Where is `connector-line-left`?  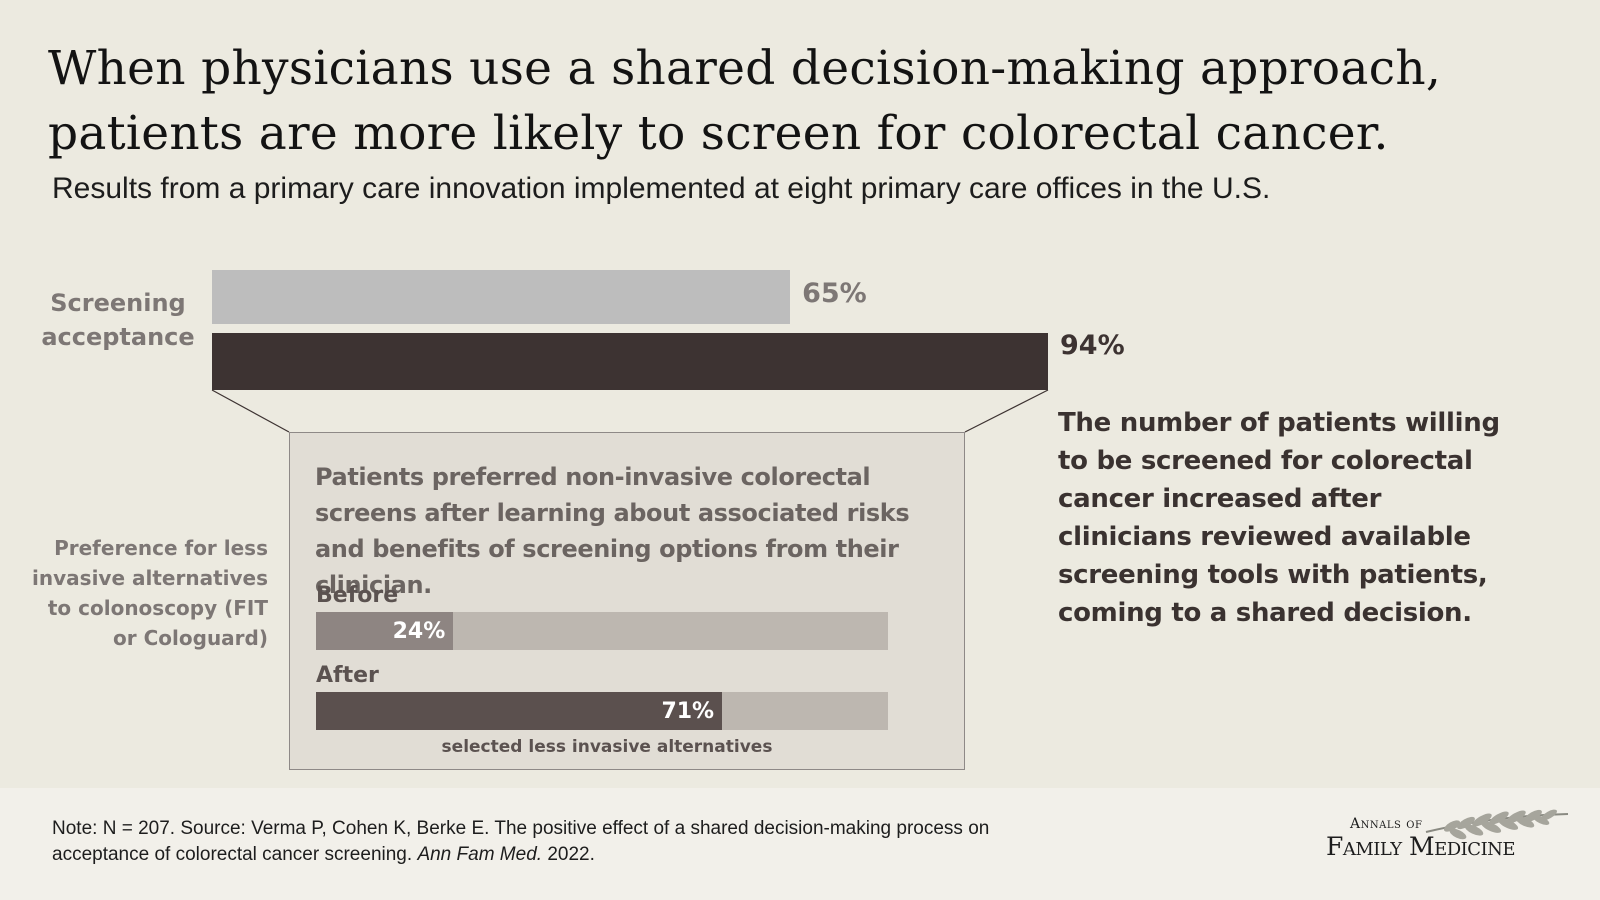
connector-line-left is located at coordinates (250, 411).